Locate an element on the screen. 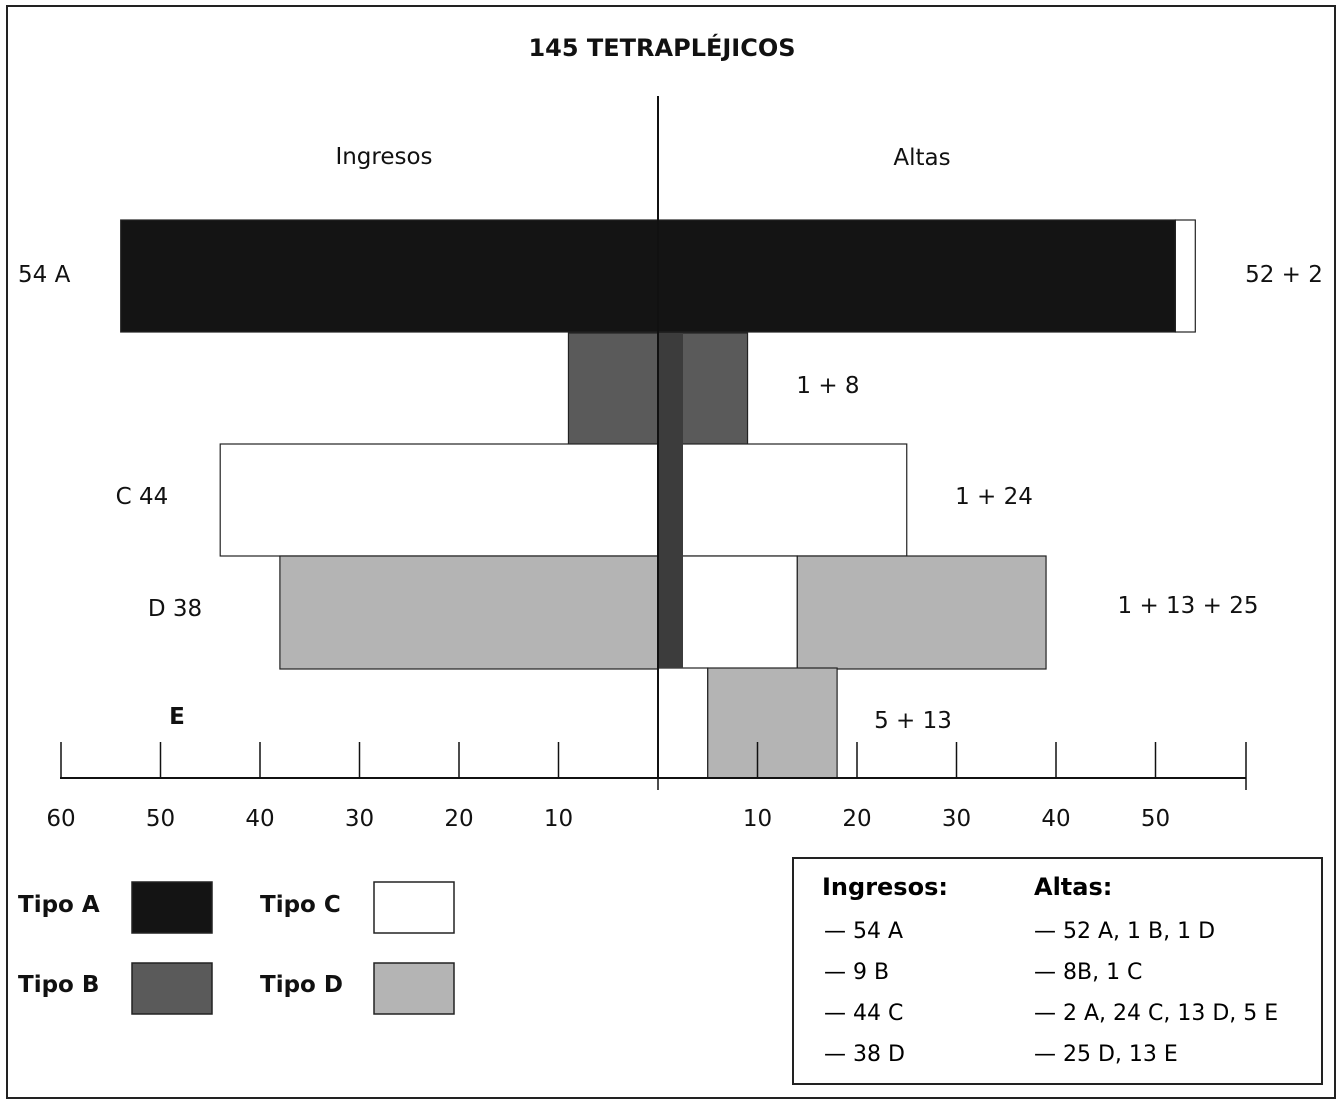 This screenshot has height=1102, width=1340. row-label-altas: 1 + 13 + 25 is located at coordinates (1188, 606).